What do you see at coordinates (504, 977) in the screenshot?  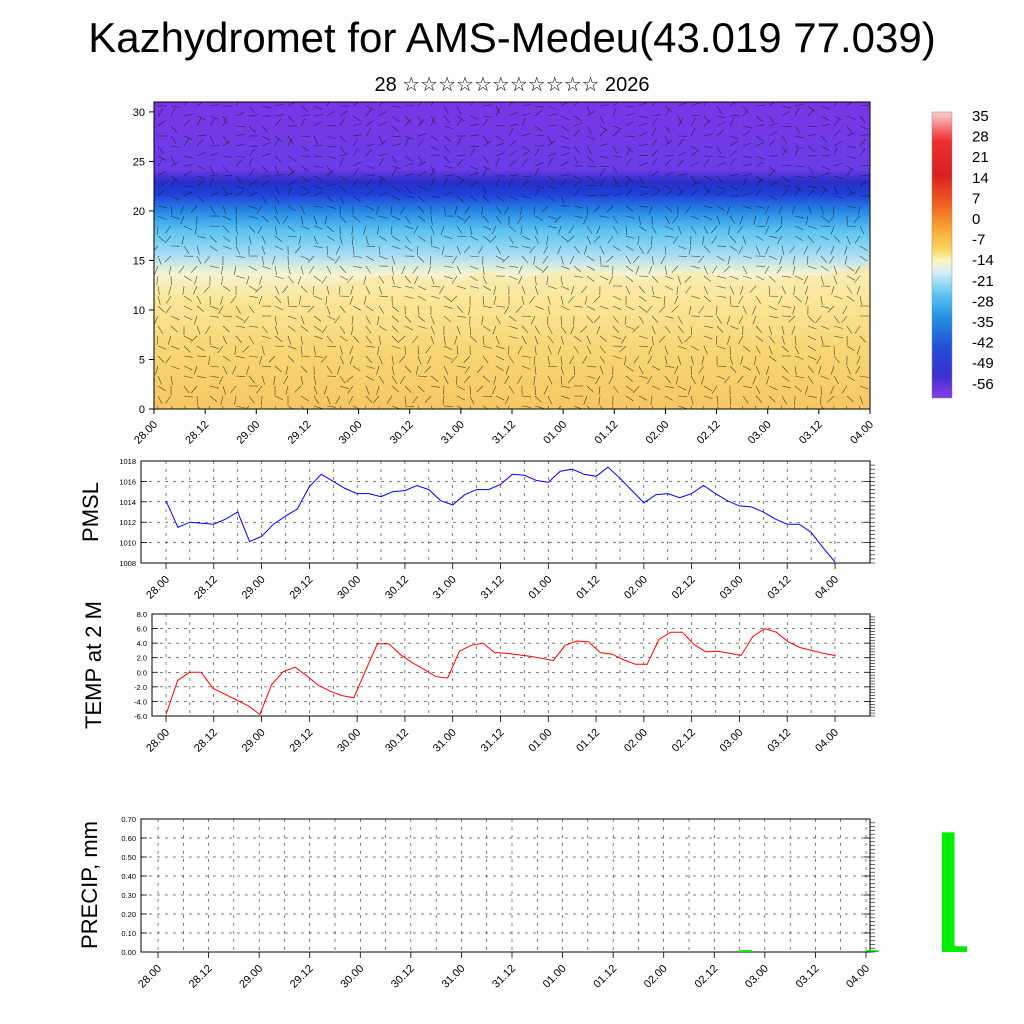 I see `x-tick-label: 31.12` at bounding box center [504, 977].